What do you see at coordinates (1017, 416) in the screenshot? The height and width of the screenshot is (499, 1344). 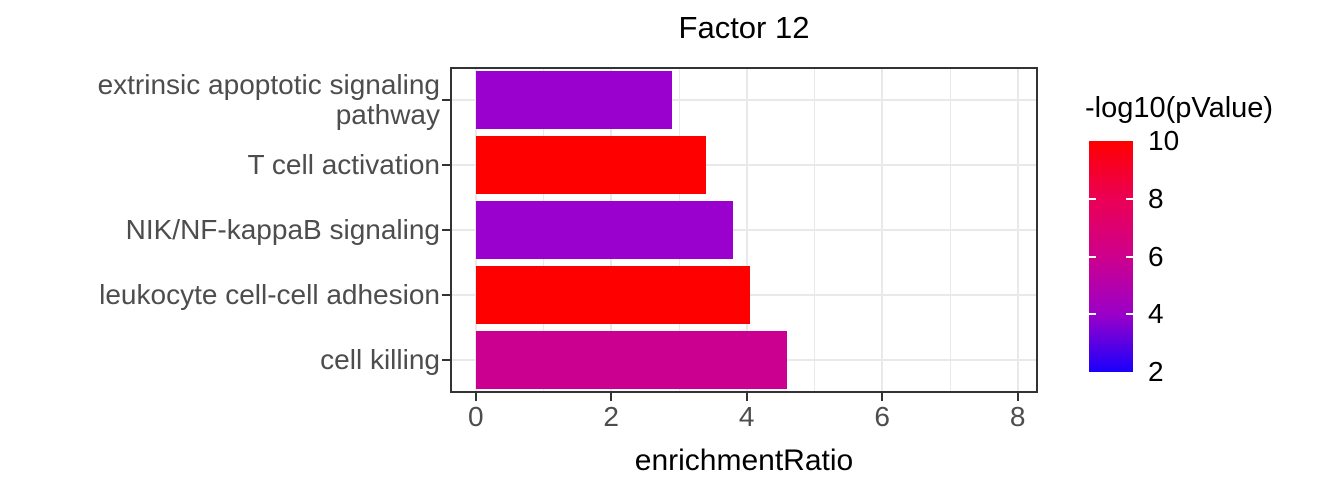 I see `x-tick-label: 8` at bounding box center [1017, 416].